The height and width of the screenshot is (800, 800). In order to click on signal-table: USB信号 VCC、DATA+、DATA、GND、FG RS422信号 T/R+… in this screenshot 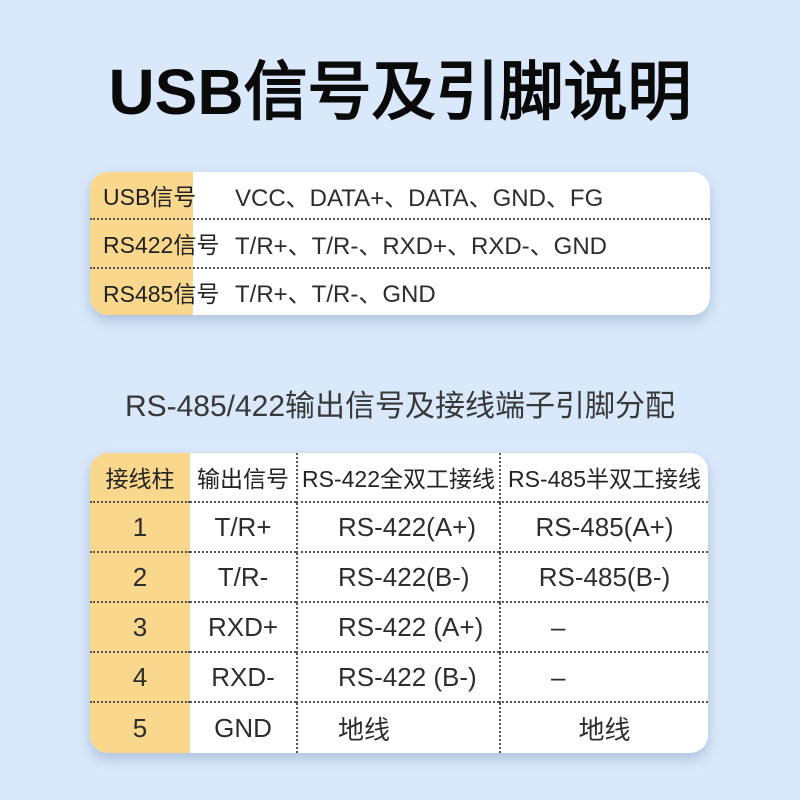, I will do `click(400, 243)`.